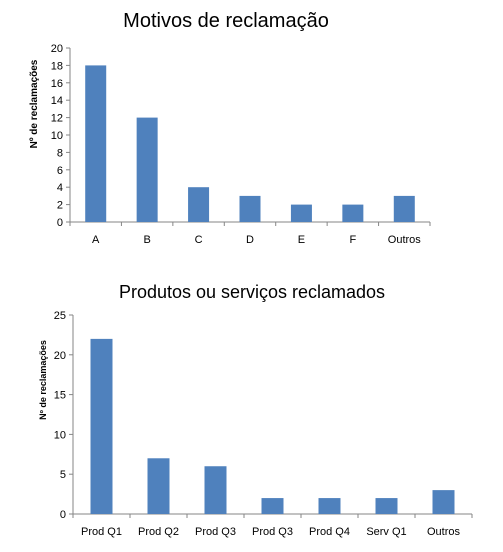  What do you see at coordinates (158, 532) in the screenshot?
I see `x-tick-label: Prod Q2` at bounding box center [158, 532].